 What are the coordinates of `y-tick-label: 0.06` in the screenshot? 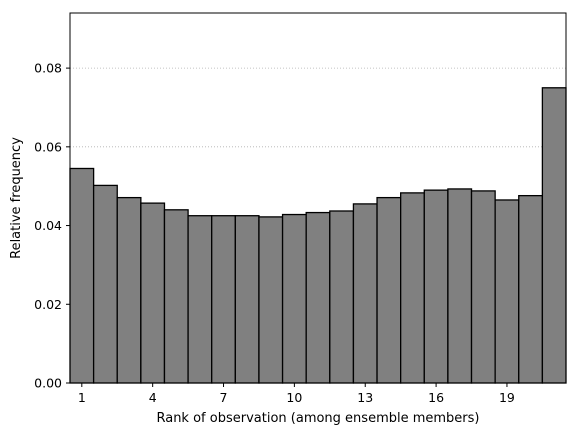 It's located at (48, 146).